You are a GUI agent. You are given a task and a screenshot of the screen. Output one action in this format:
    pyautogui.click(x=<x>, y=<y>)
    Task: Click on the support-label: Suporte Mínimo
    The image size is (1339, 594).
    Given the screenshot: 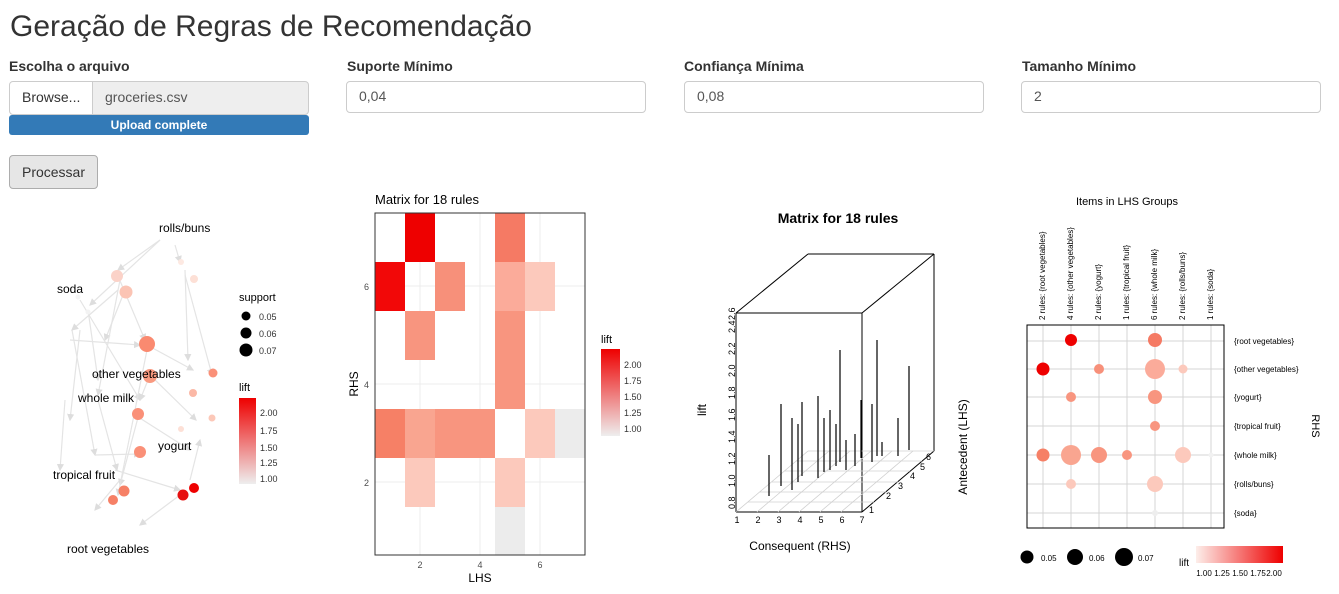 What is the action you would take?
    pyautogui.click(x=400, y=66)
    